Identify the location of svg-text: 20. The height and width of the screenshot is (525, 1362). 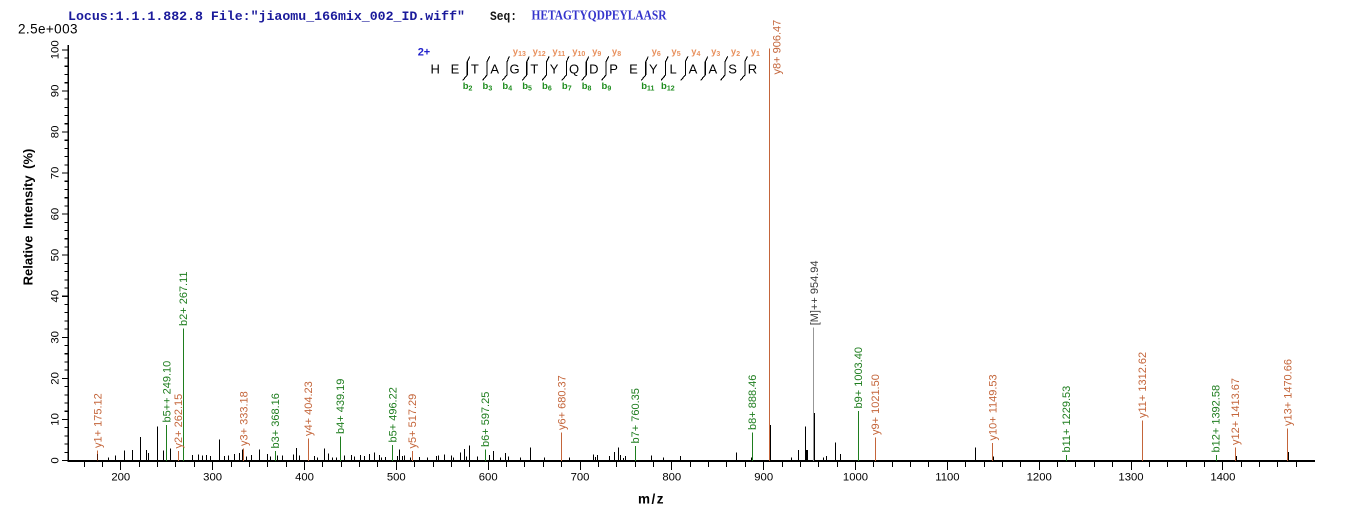
(56, 378).